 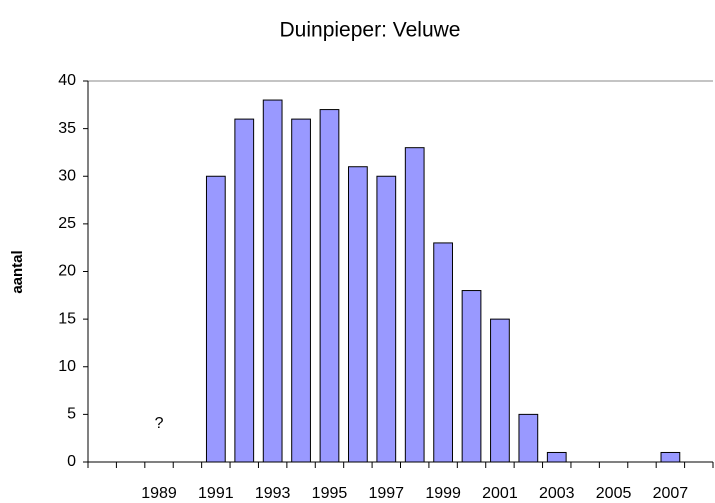 What do you see at coordinates (67, 271) in the screenshot?
I see `y-tick-label: 20` at bounding box center [67, 271].